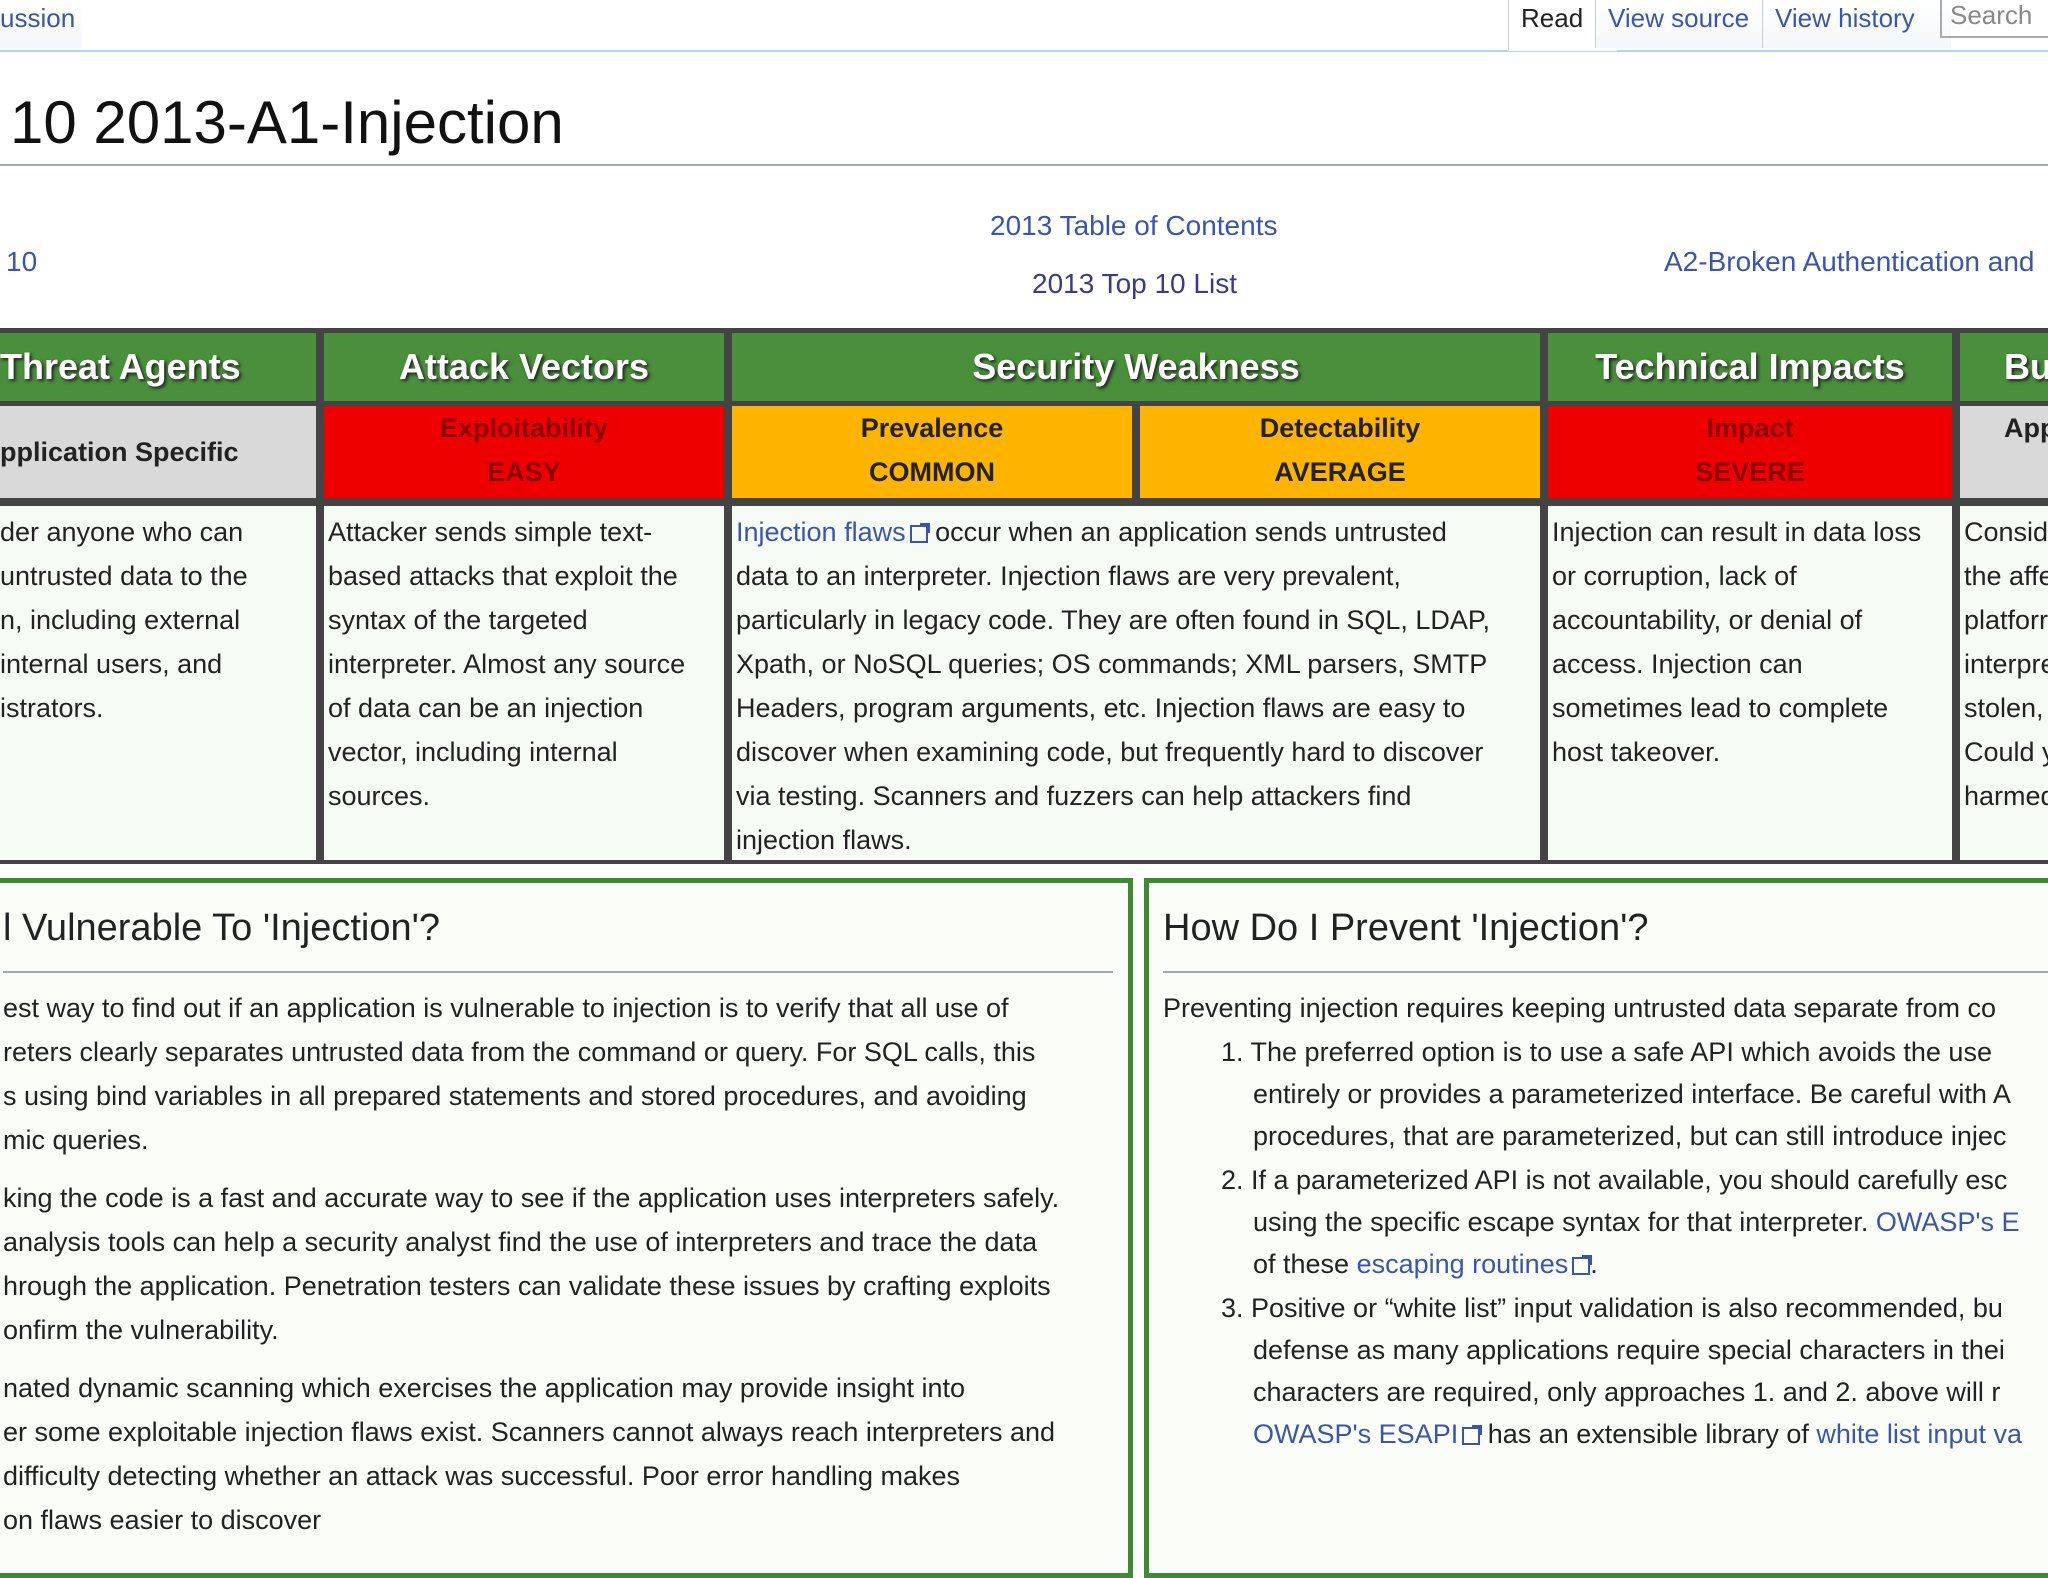 Image resolution: width=2048 pixels, height=1578 pixels. Describe the element at coordinates (1737, 532) in the screenshot. I see `impact-line: Injection can result in data loss` at that location.